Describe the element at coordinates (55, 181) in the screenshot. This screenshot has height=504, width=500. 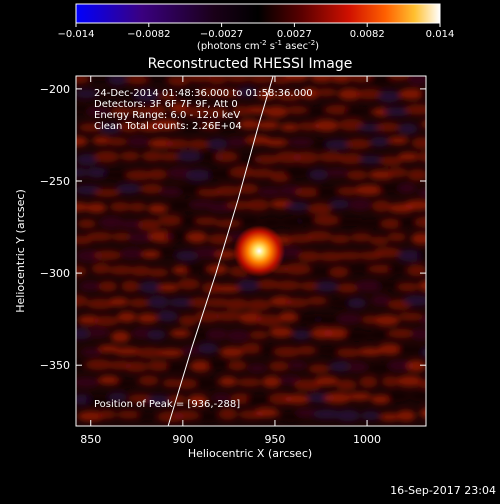
I see `y-tick-label: −250` at that location.